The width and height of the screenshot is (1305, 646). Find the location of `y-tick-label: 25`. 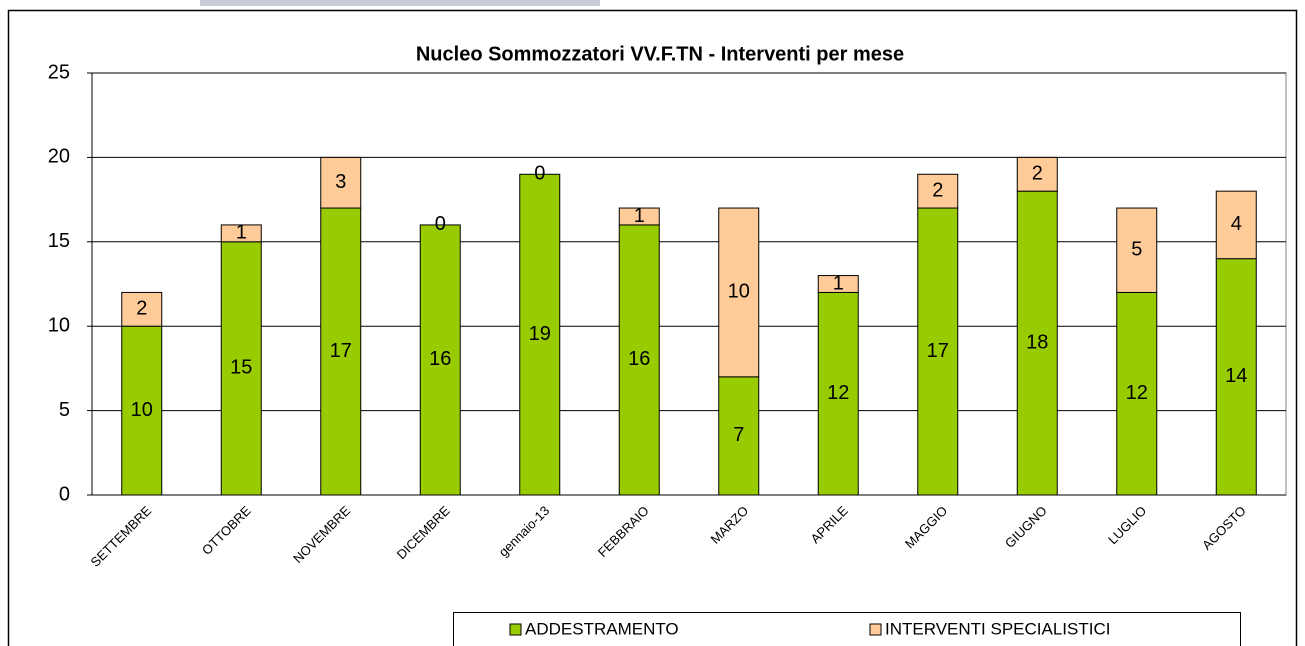

y-tick-label: 25 is located at coordinates (59, 72).